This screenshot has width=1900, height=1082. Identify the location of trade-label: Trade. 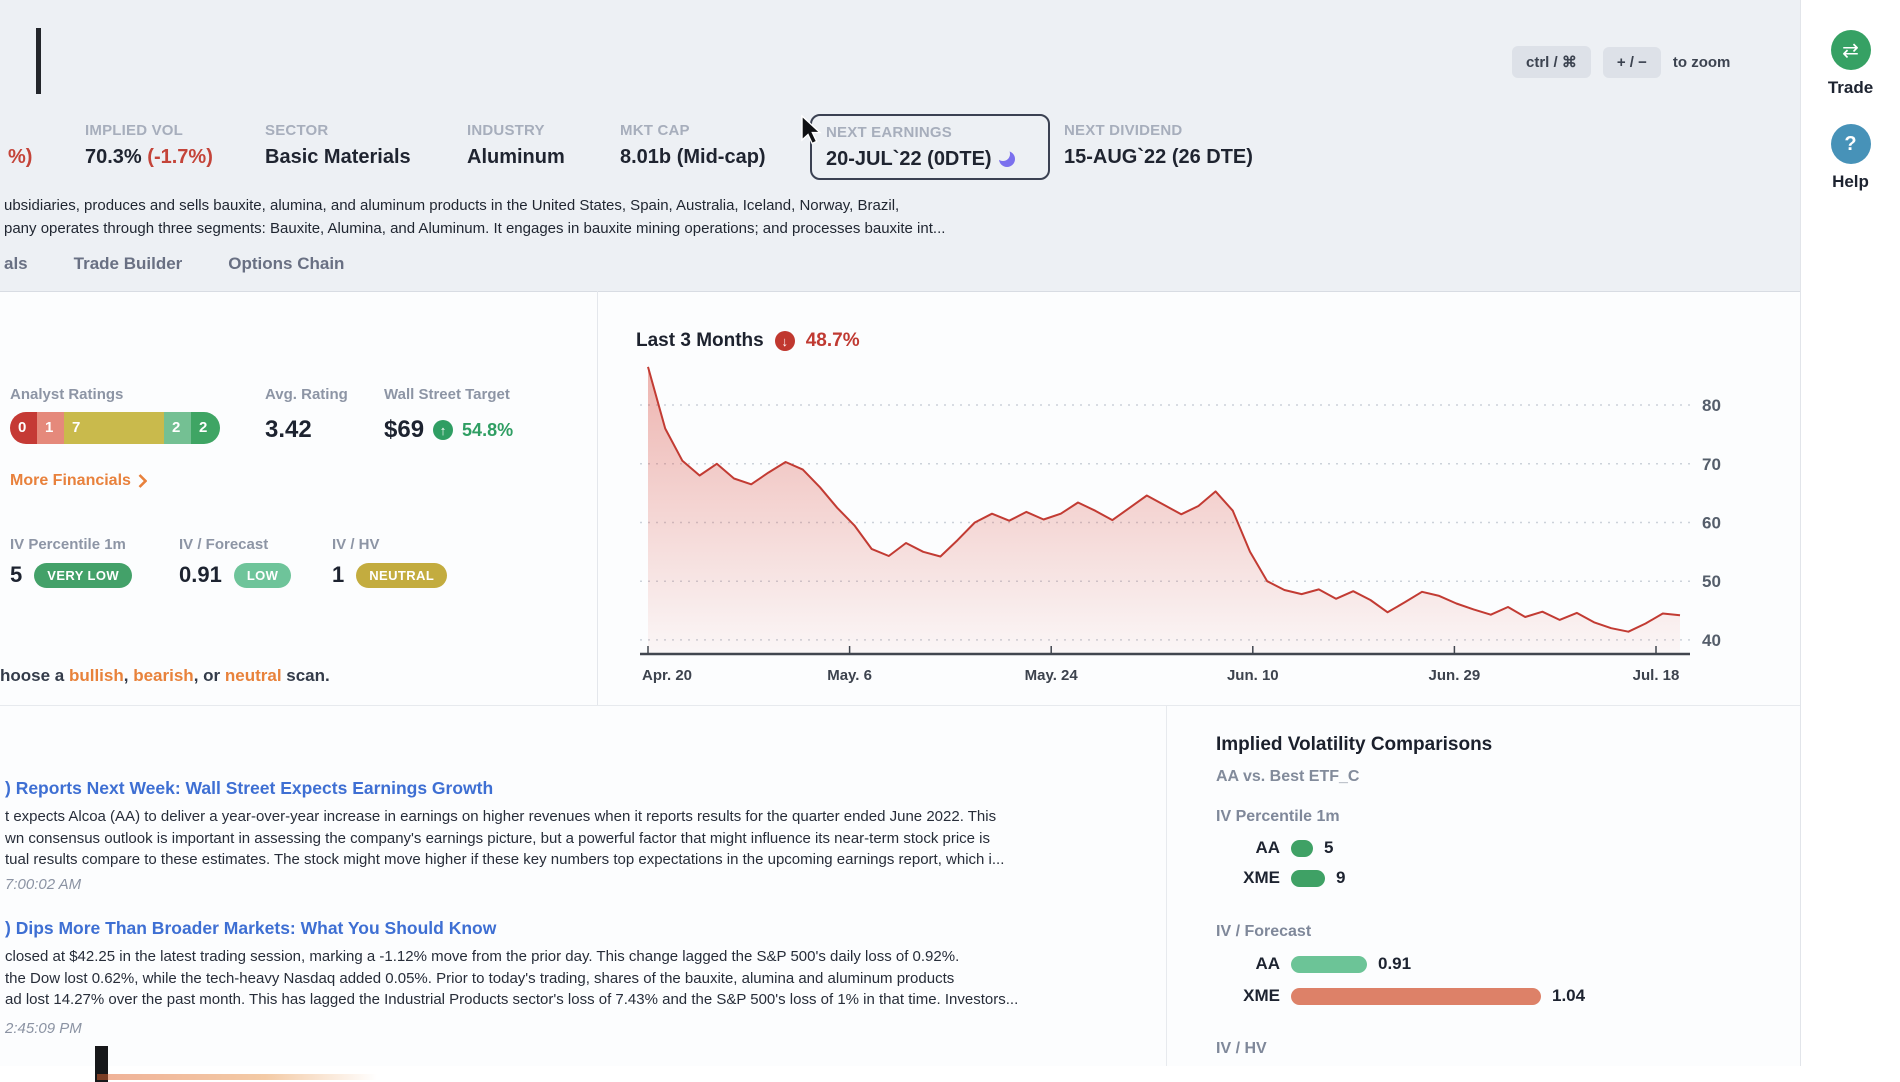
(1850, 87).